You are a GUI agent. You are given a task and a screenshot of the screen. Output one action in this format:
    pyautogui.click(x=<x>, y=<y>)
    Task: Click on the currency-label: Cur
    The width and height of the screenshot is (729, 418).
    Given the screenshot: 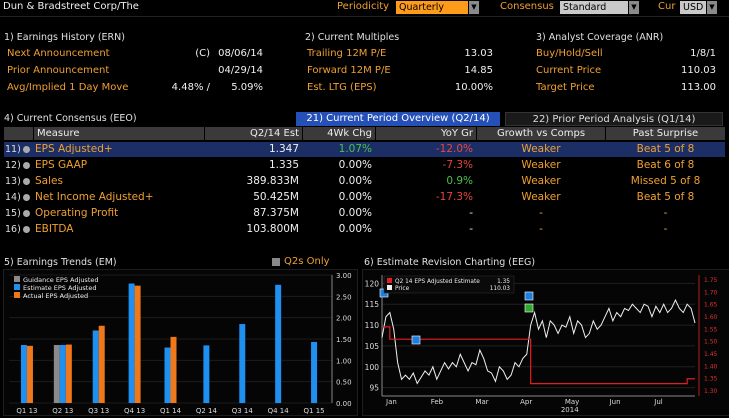 What is the action you would take?
    pyautogui.click(x=667, y=6)
    